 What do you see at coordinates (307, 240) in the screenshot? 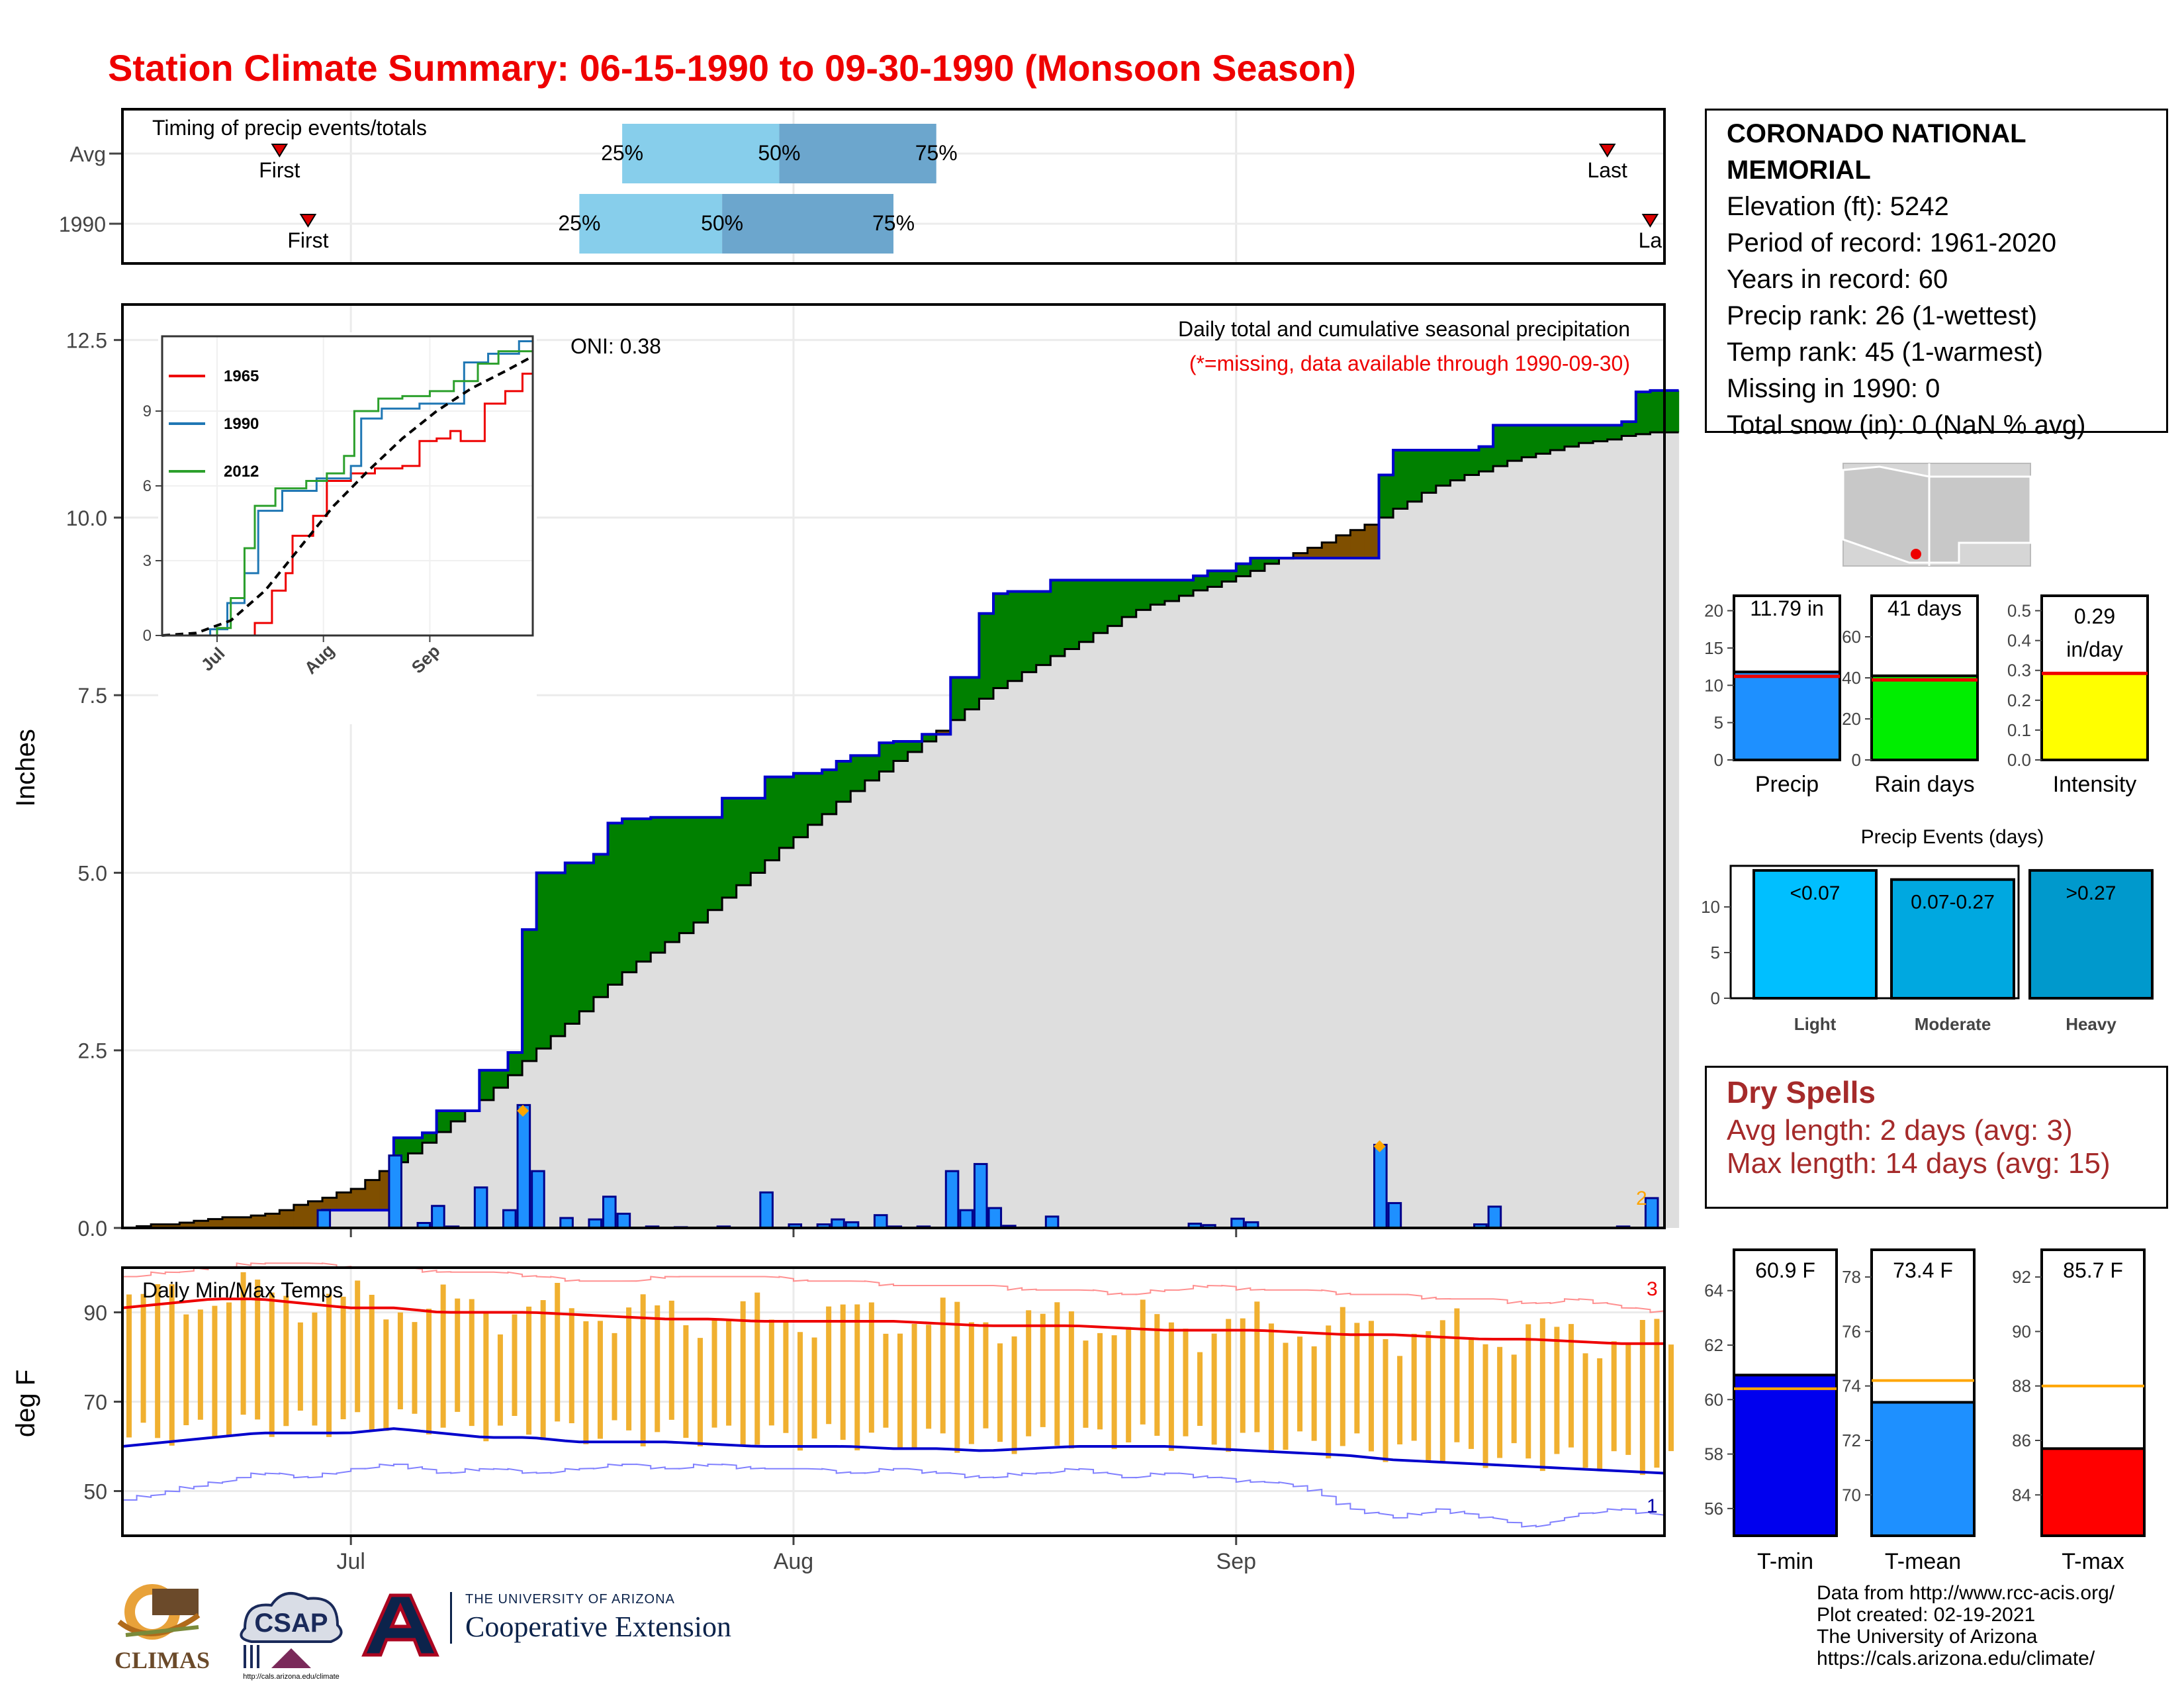
I see `timing-first-label-1: First` at bounding box center [307, 240].